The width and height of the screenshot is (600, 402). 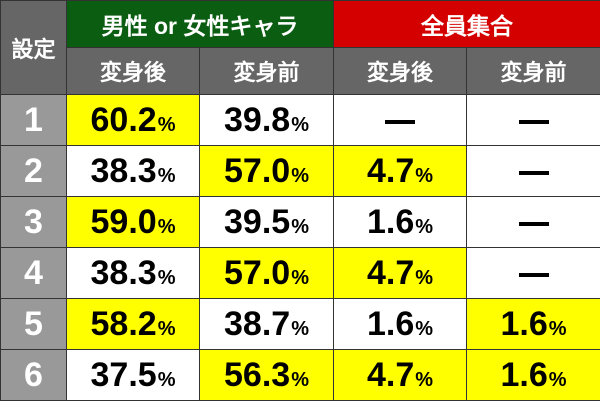 I want to click on table-row: 2 38.3% 57.0% 4.7%, so click(x=300, y=171).